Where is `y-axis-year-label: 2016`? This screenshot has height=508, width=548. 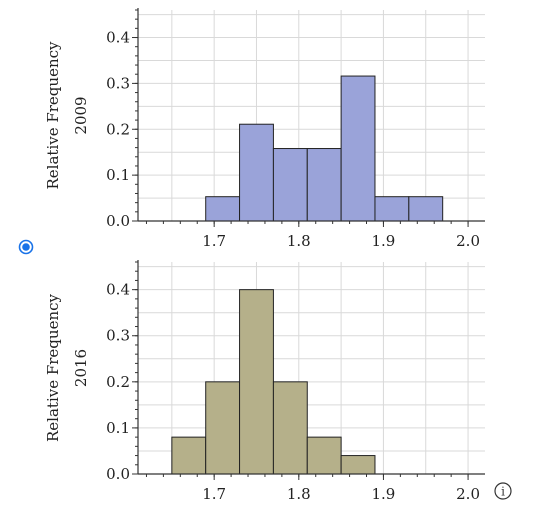
y-axis-year-label: 2016 is located at coordinates (81, 368).